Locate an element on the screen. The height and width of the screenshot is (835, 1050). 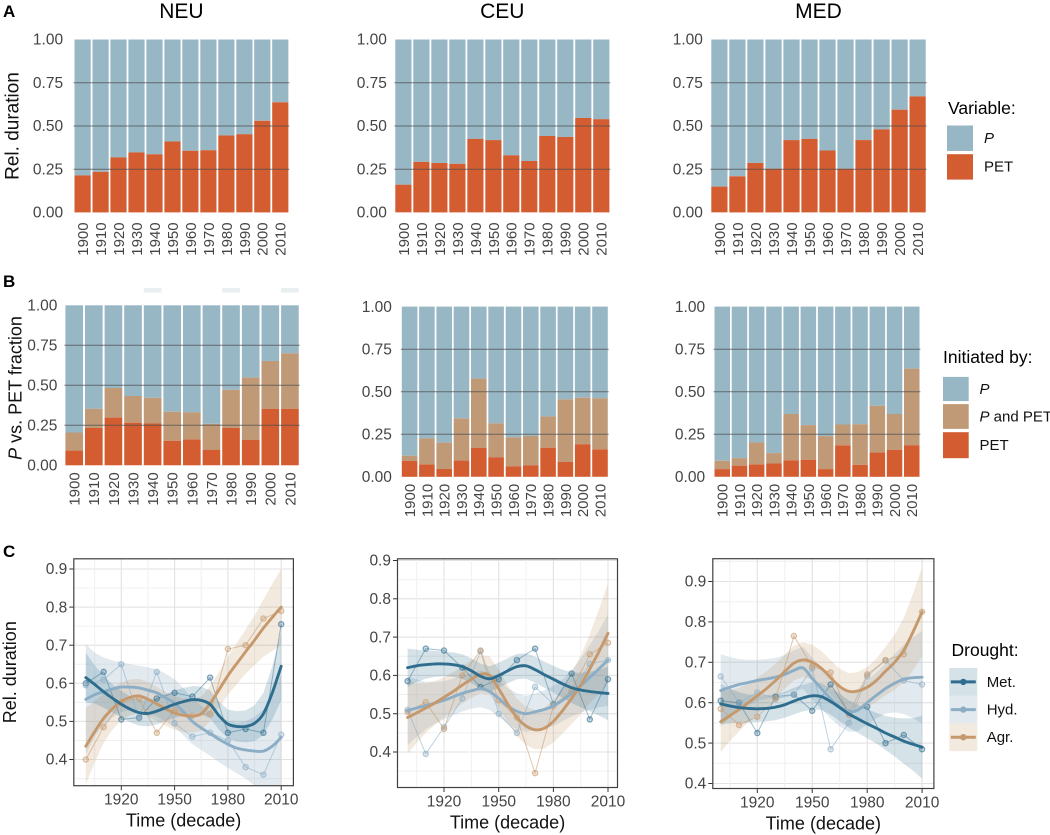
svg-text: Variable: is located at coordinates (982, 108).